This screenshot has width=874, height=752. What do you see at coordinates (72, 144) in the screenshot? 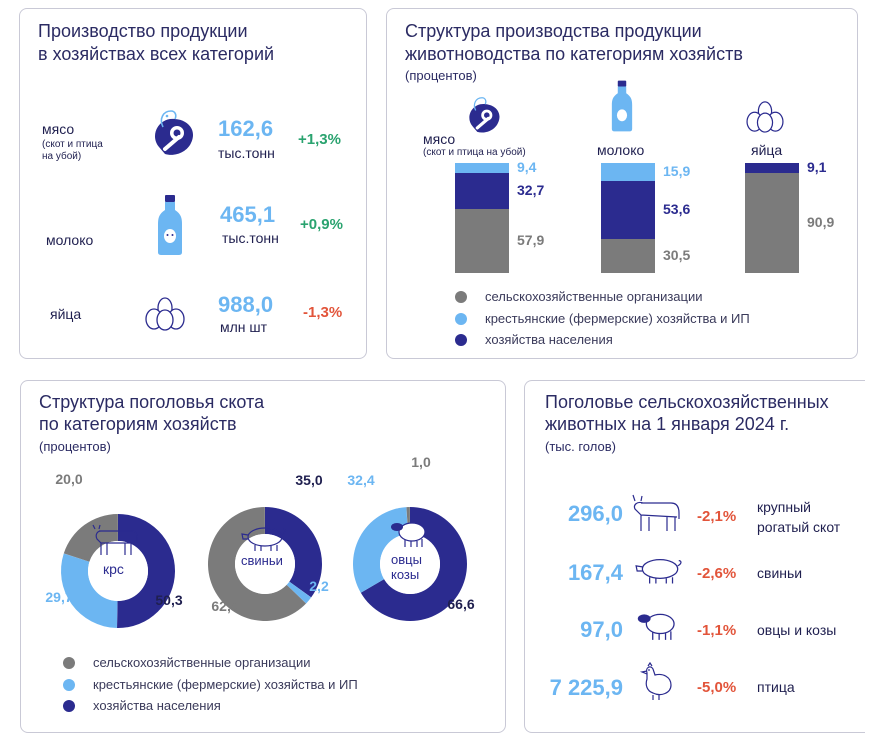
I see `meat-sublabel-1: (скот и птица` at bounding box center [72, 144].